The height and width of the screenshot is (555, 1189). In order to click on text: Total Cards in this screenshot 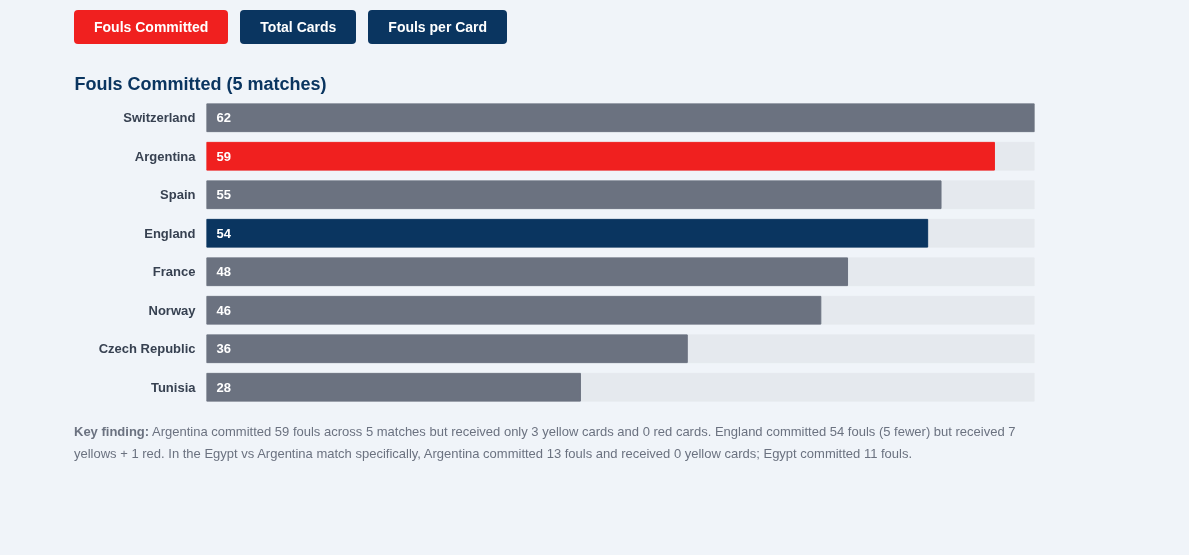, I will do `click(298, 27)`.